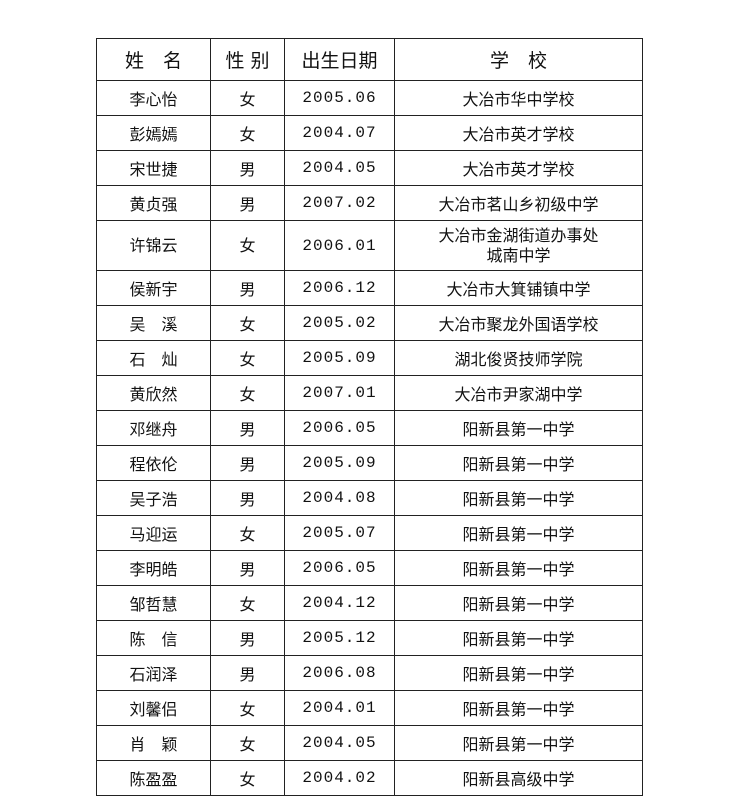  I want to click on table-row: 侯新宇男 2006.12 大冶市大箕铺镇中学, so click(369, 288).